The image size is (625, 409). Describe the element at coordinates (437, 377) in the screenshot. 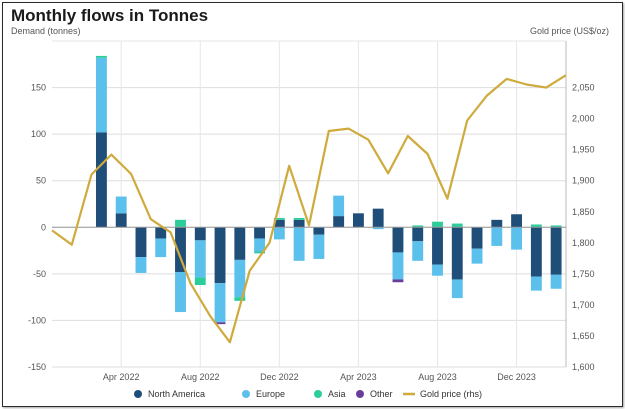

I see `x-tick-label: Aug 2023` at that location.